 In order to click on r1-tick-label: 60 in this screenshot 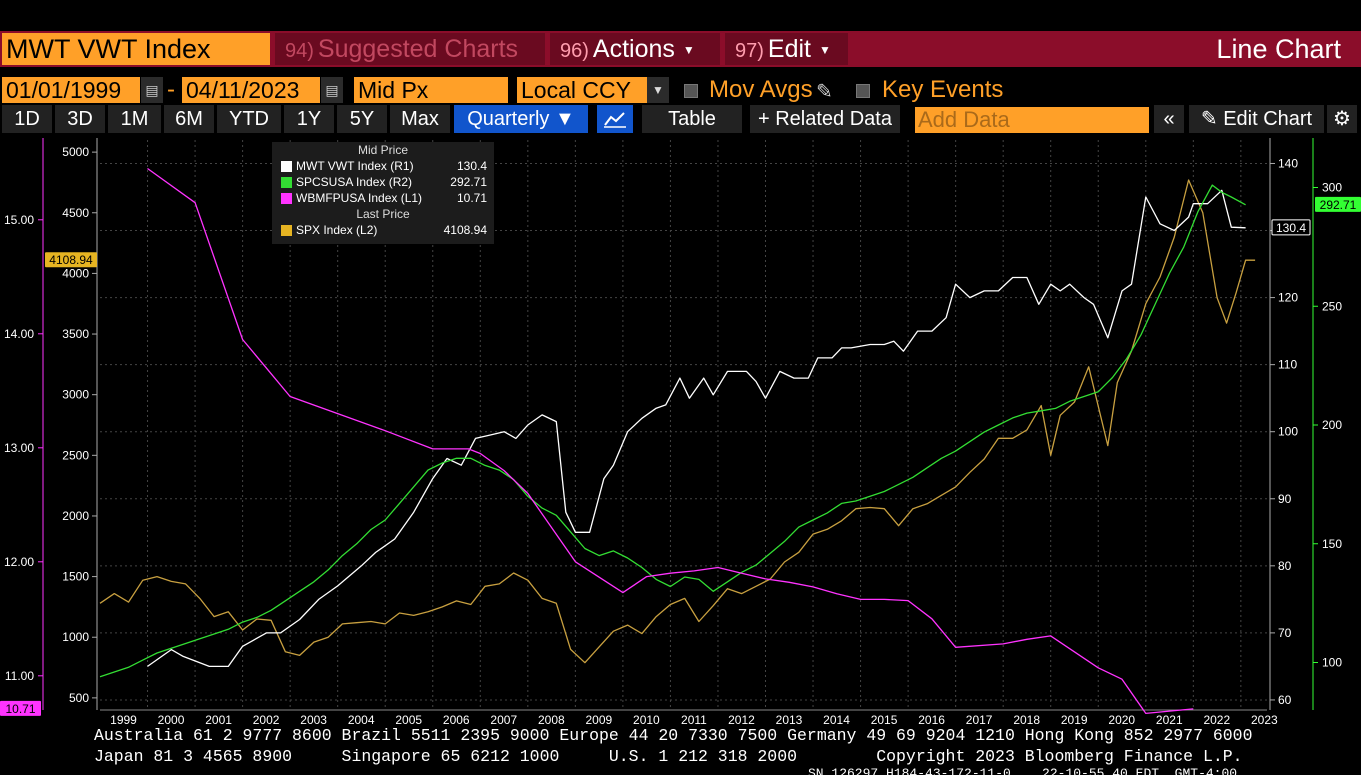, I will do `click(1285, 700)`.